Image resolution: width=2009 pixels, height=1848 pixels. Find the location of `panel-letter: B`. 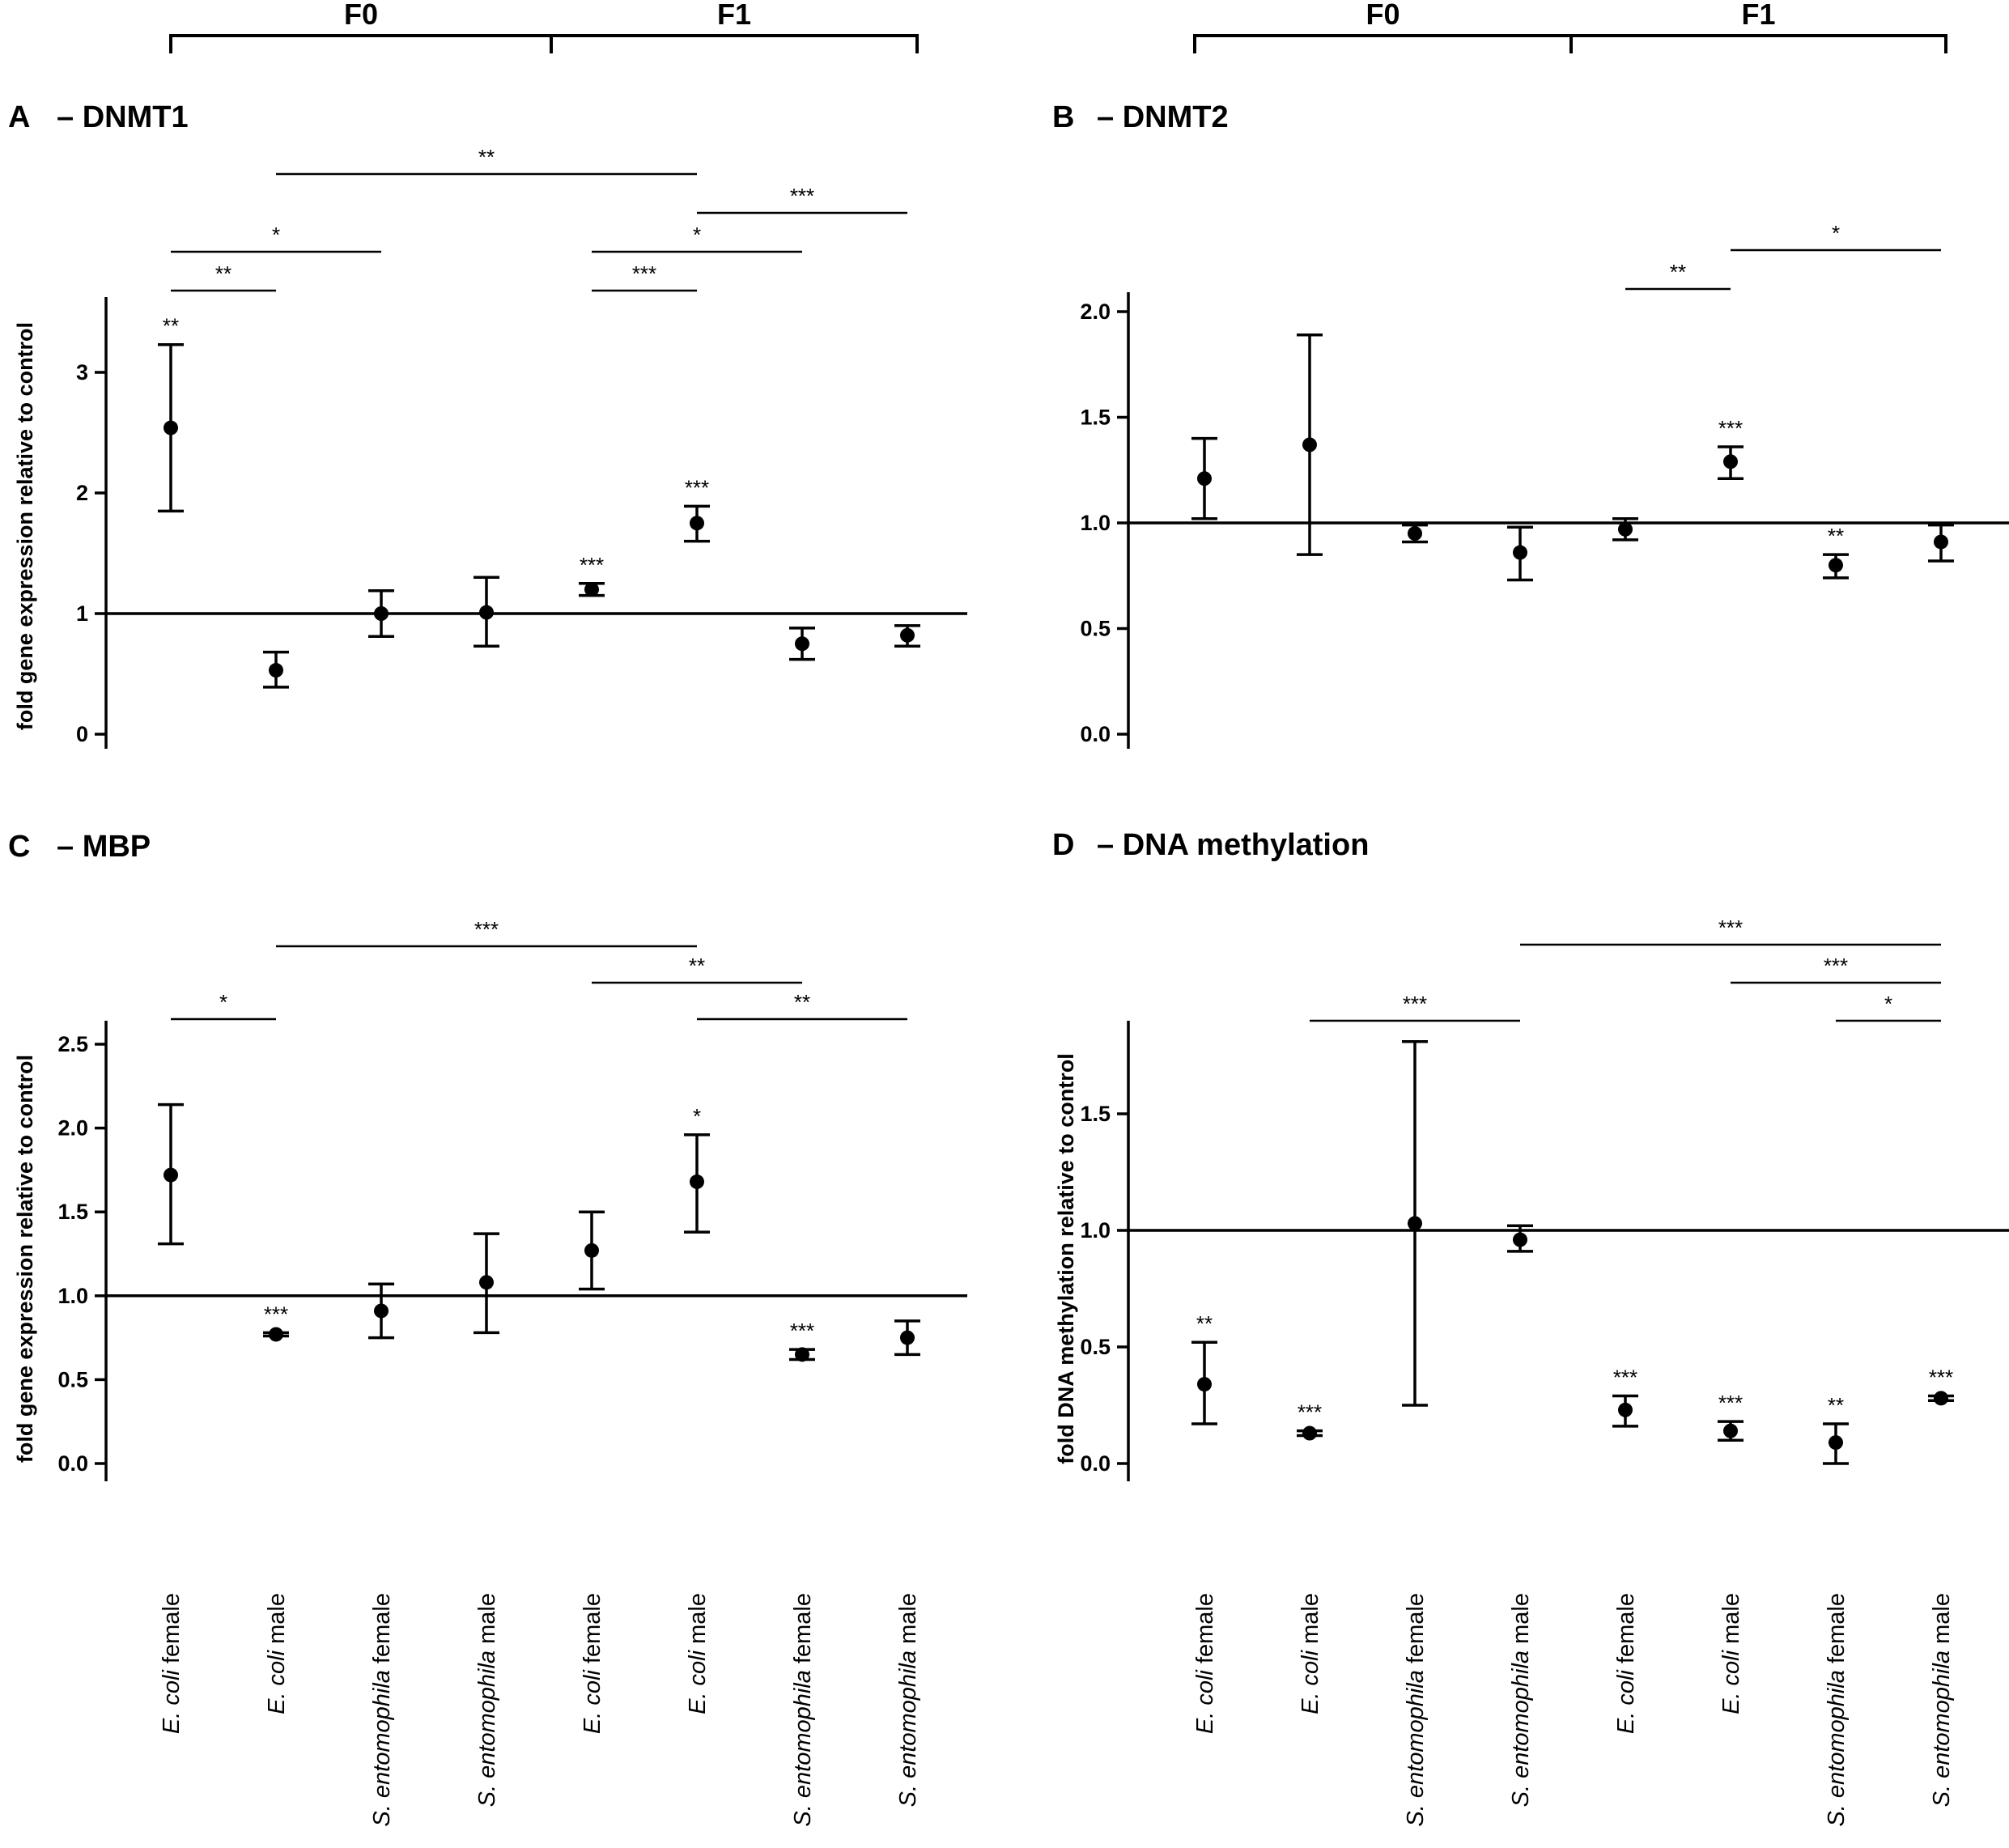

panel-letter: B is located at coordinates (1063, 117).